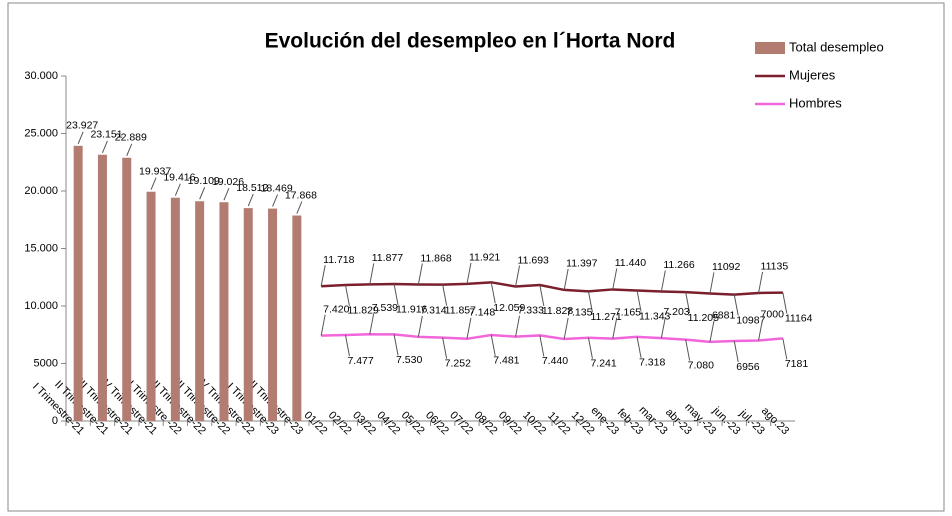 The height and width of the screenshot is (516, 952). Describe the element at coordinates (603, 364) in the screenshot. I see `data-label: 7.241` at that location.